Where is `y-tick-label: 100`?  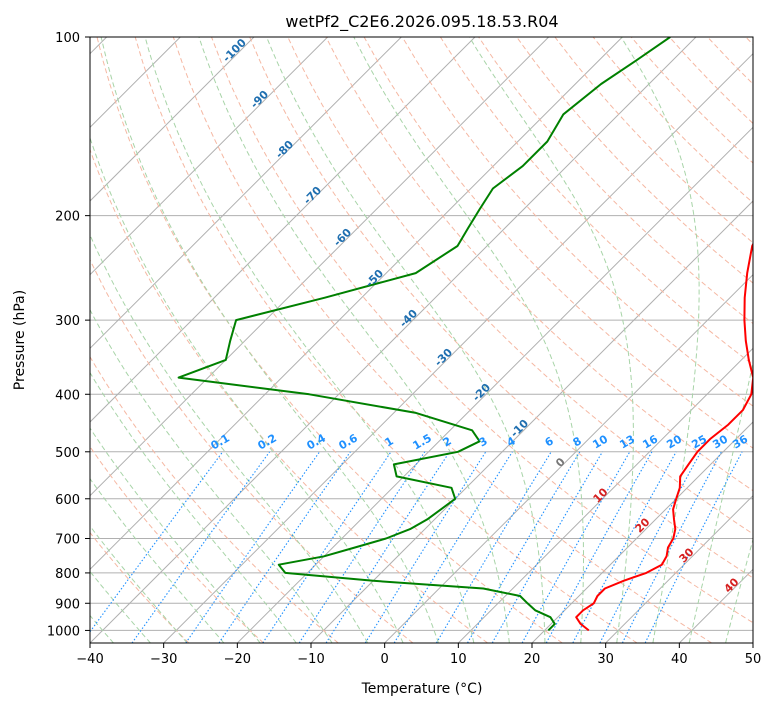
y-tick-label: 100 is located at coordinates (67, 38).